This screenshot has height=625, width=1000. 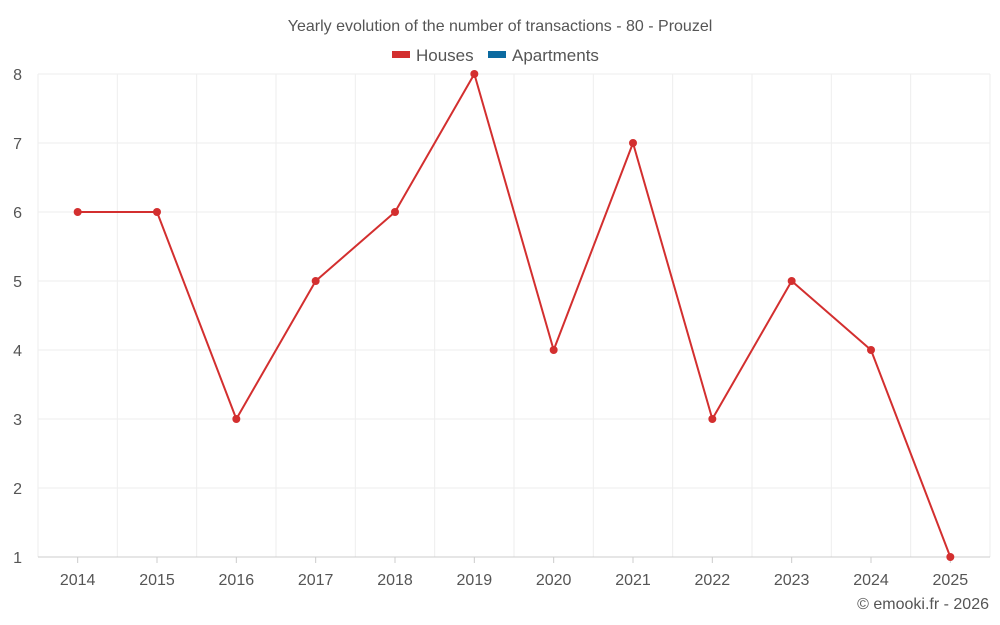 What do you see at coordinates (633, 580) in the screenshot?
I see `x-tick-label: 2021` at bounding box center [633, 580].